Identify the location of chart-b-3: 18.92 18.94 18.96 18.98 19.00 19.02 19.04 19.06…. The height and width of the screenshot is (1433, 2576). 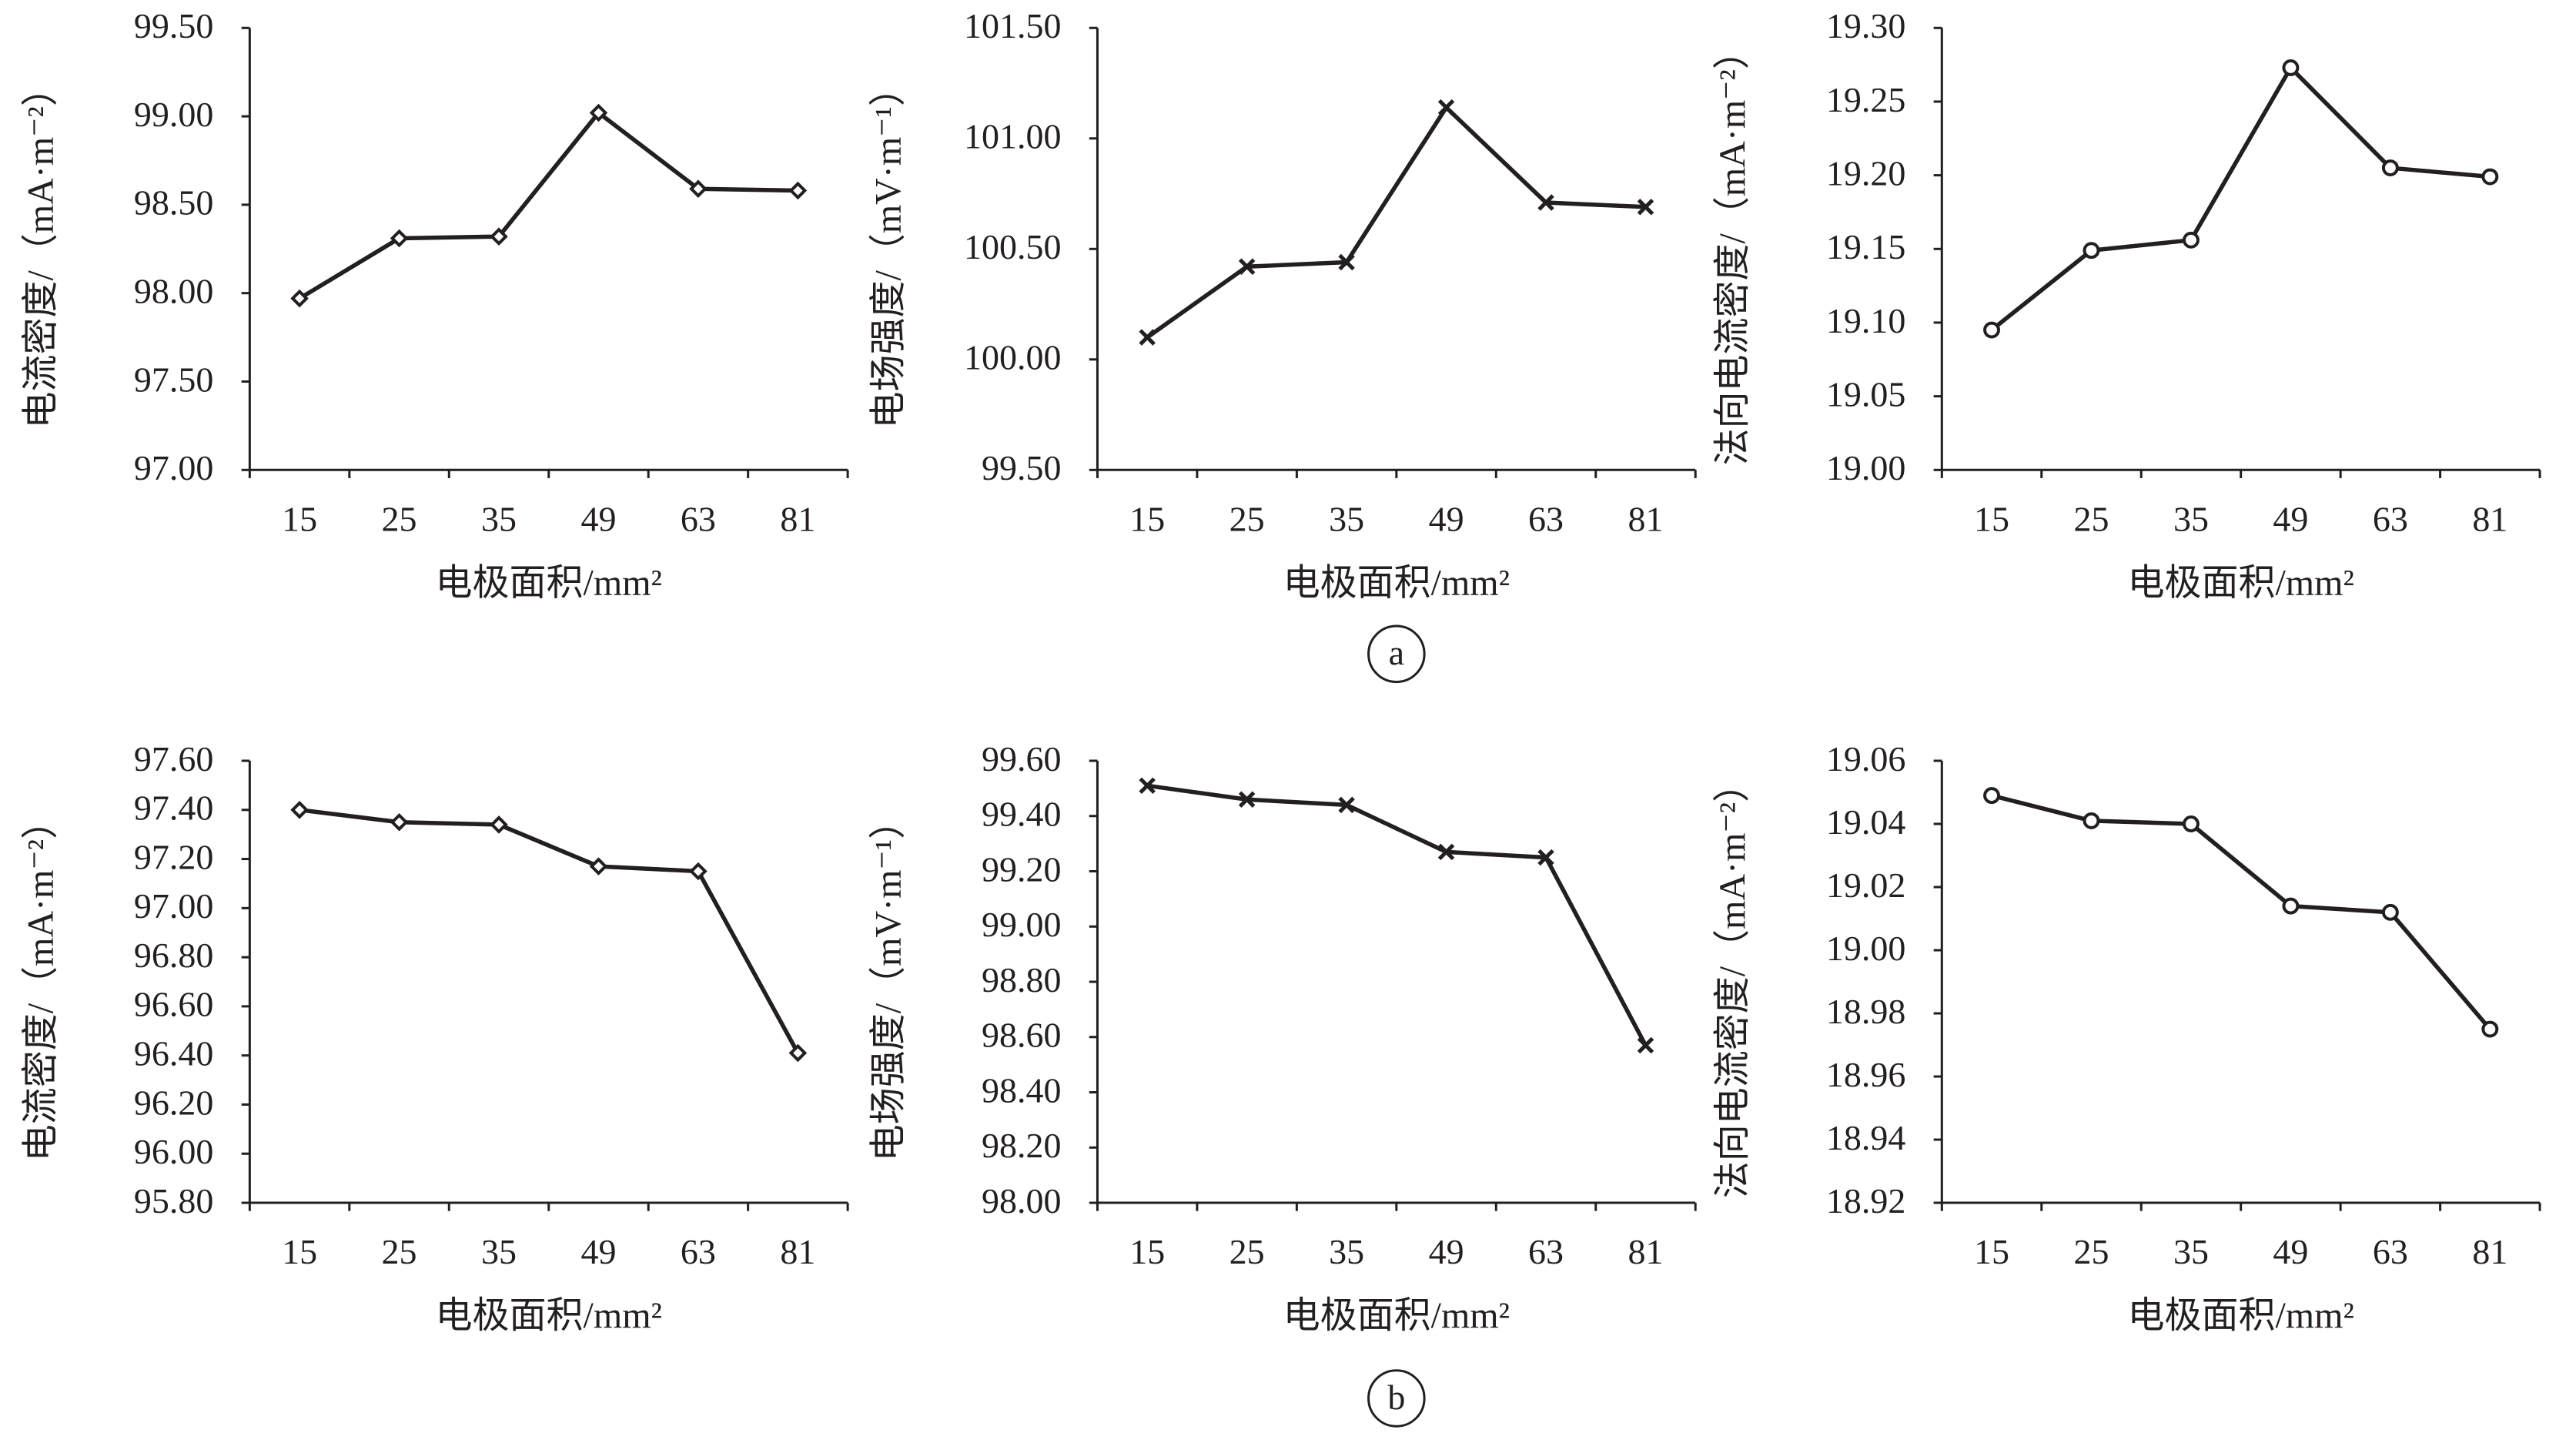
(2126, 1037).